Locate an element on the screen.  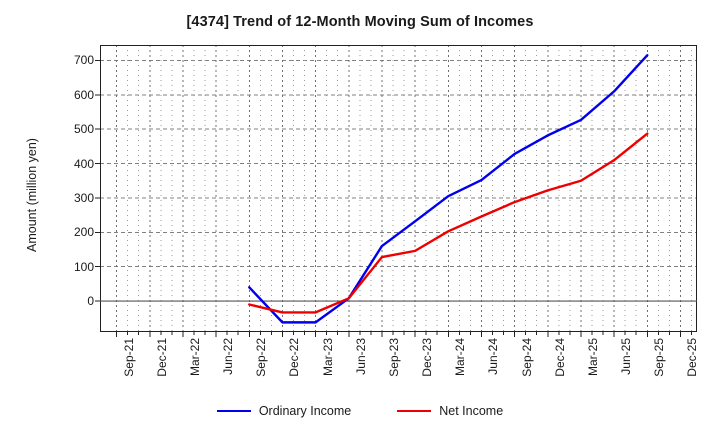
x-tick-label: Dec-23 is located at coordinates (427, 357).